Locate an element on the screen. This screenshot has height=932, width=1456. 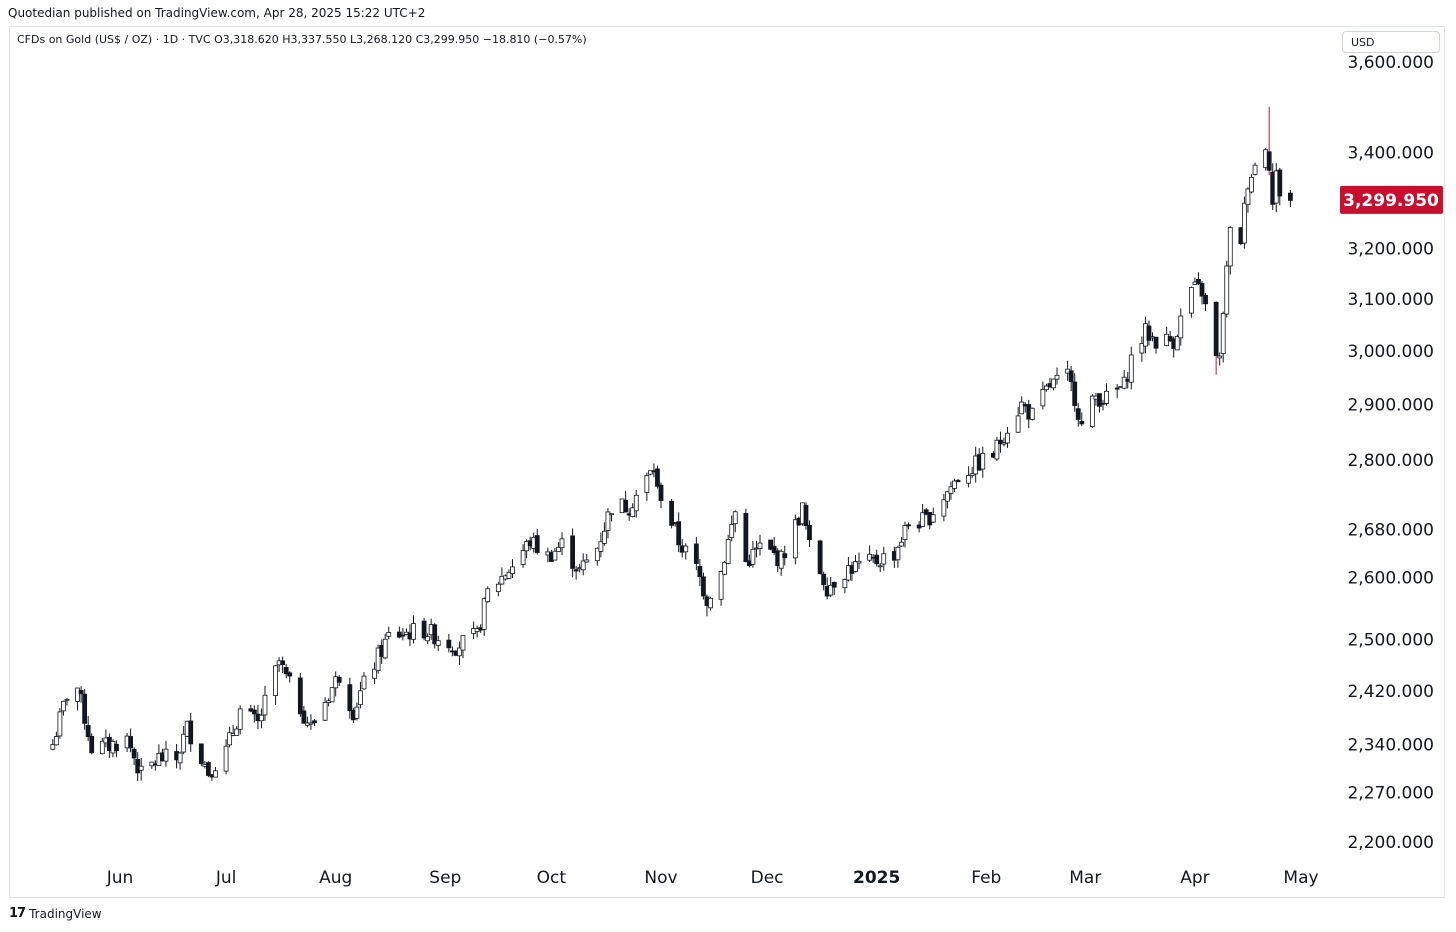
x-tick-label: Jul is located at coordinates (226, 878).